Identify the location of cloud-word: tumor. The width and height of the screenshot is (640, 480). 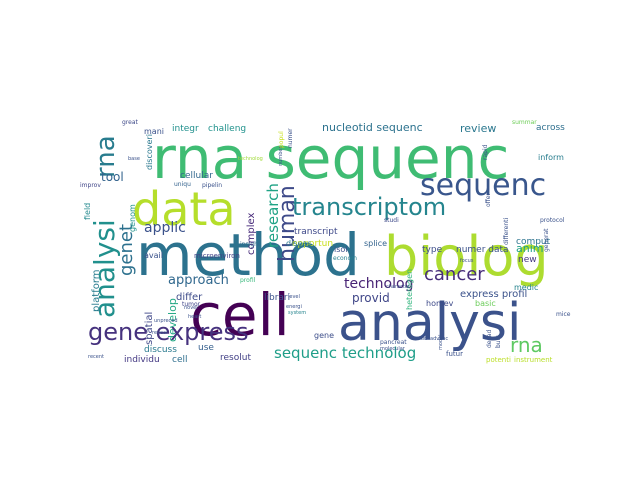
(191, 304).